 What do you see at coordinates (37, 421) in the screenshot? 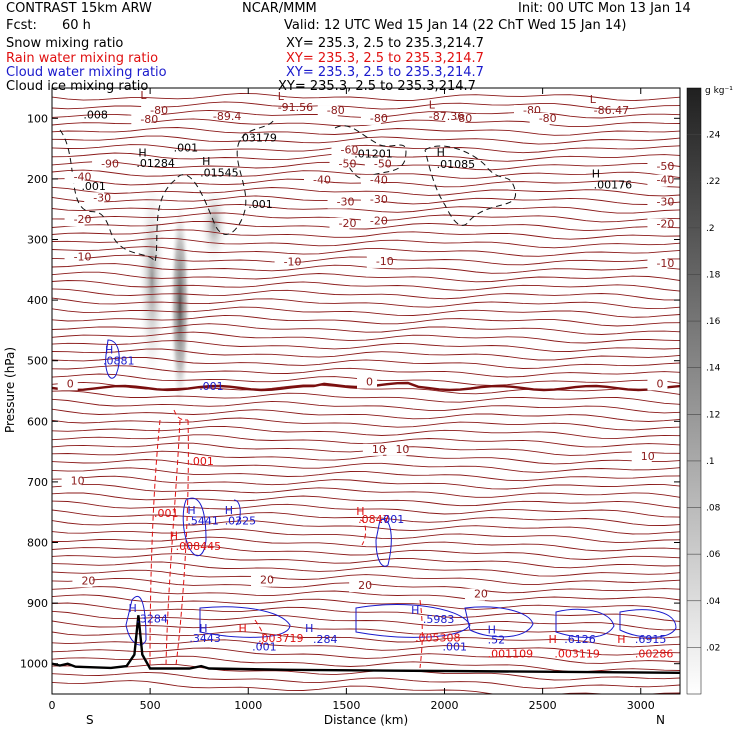
I see `y-tick-label: 600` at bounding box center [37, 421].